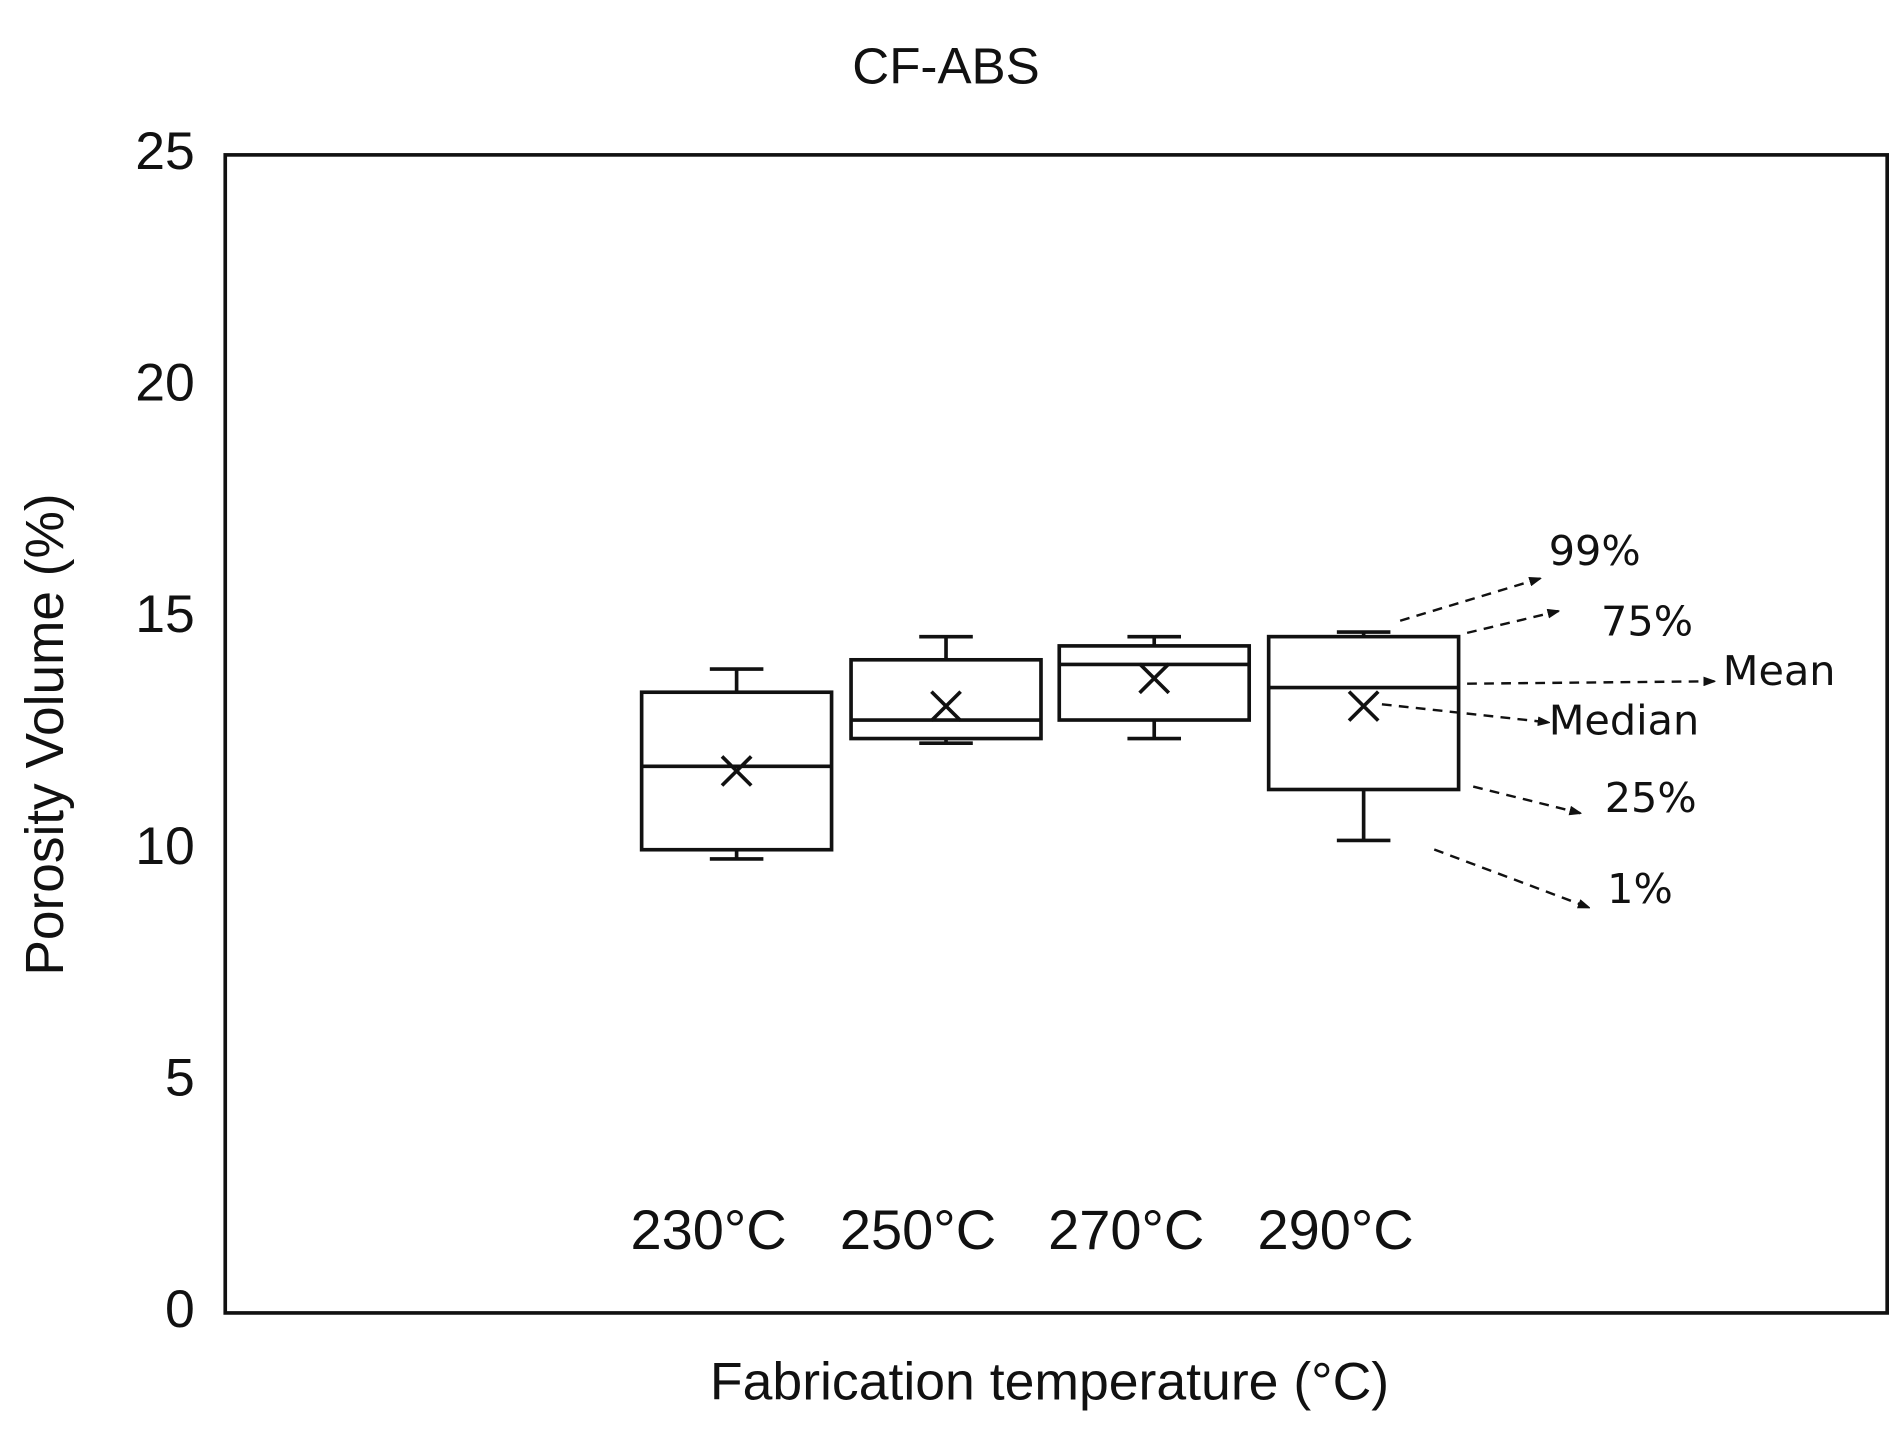 Image resolution: width=1903 pixels, height=1440 pixels. I want to click on x-tick-label: 230°C, so click(708, 1229).